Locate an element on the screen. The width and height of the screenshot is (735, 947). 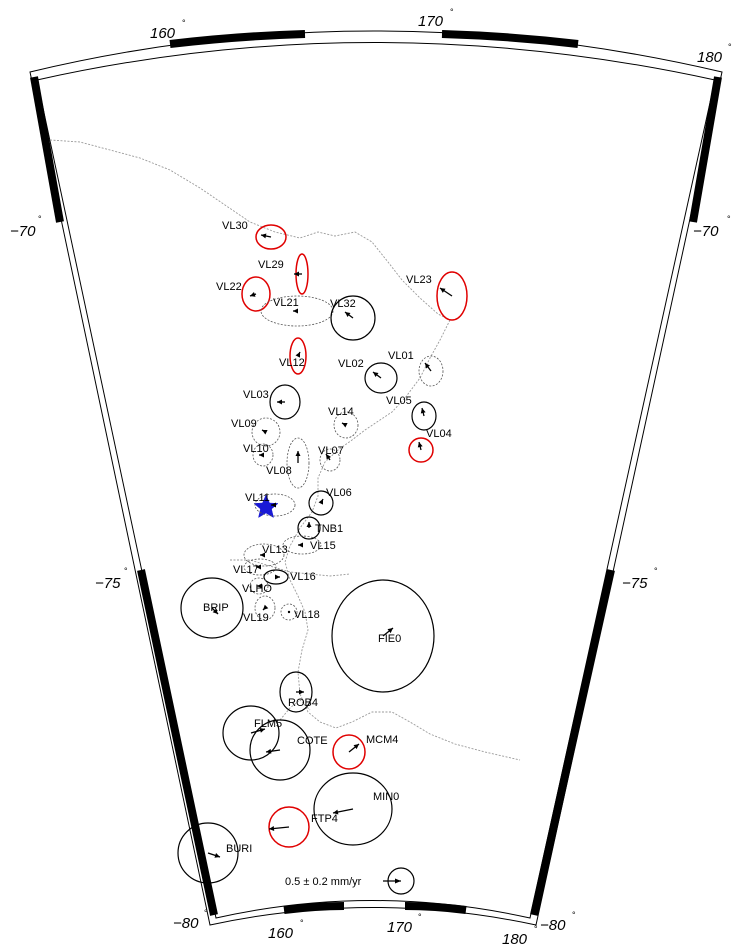
scale-legend: 0.5 ± 0.2 mm/yr is located at coordinates (350, 881).